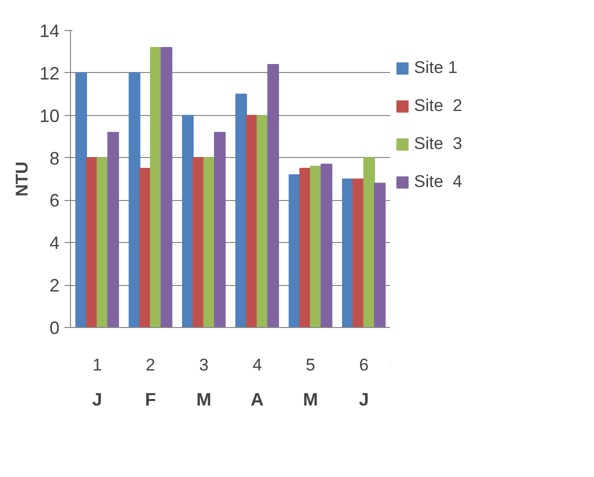 This screenshot has width=594, height=477. I want to click on y-tick-label: 14, so click(49, 31).